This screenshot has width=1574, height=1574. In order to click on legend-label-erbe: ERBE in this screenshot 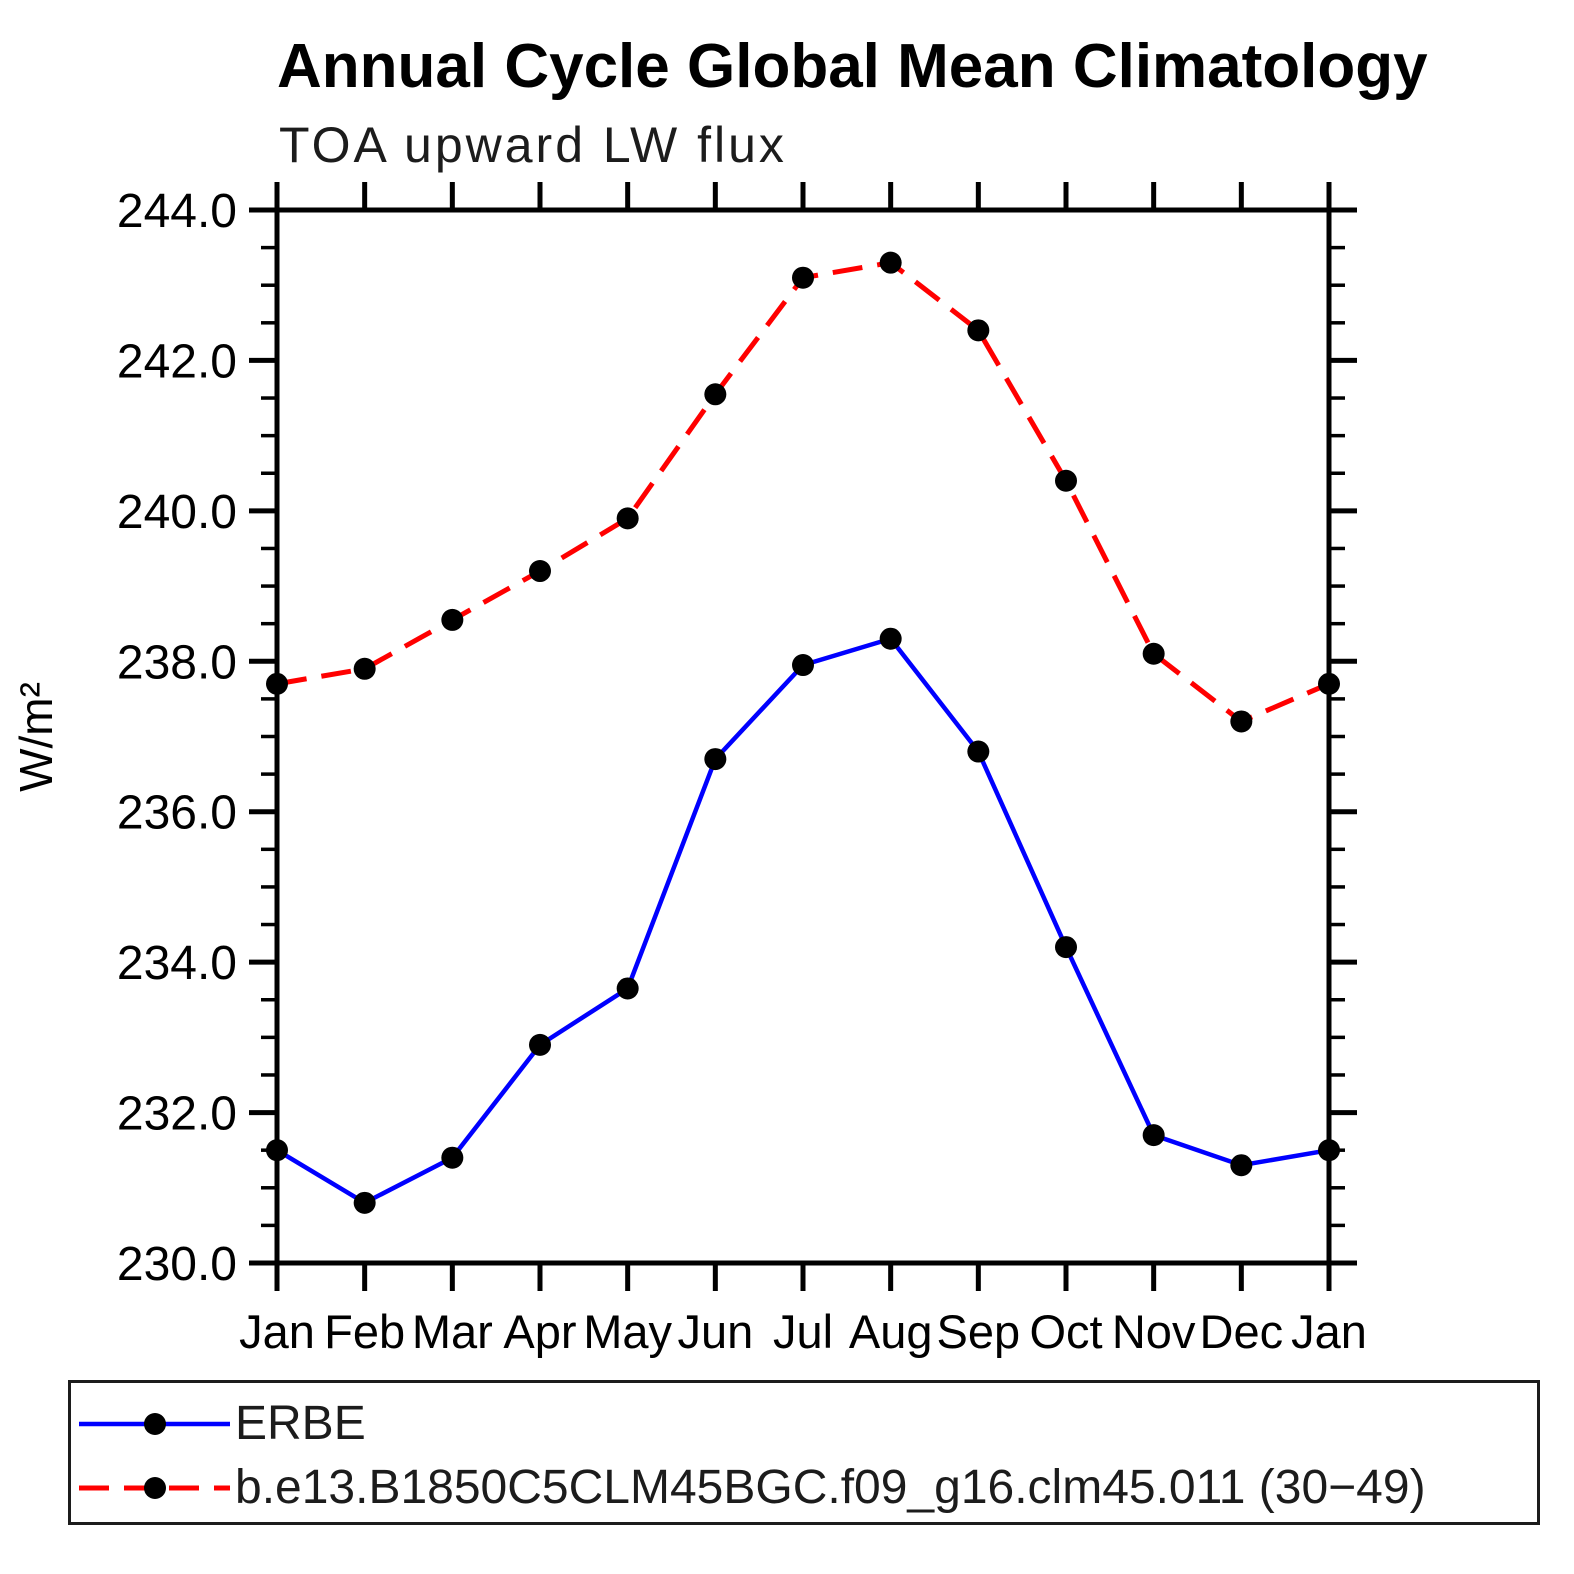, I will do `click(300, 1423)`.